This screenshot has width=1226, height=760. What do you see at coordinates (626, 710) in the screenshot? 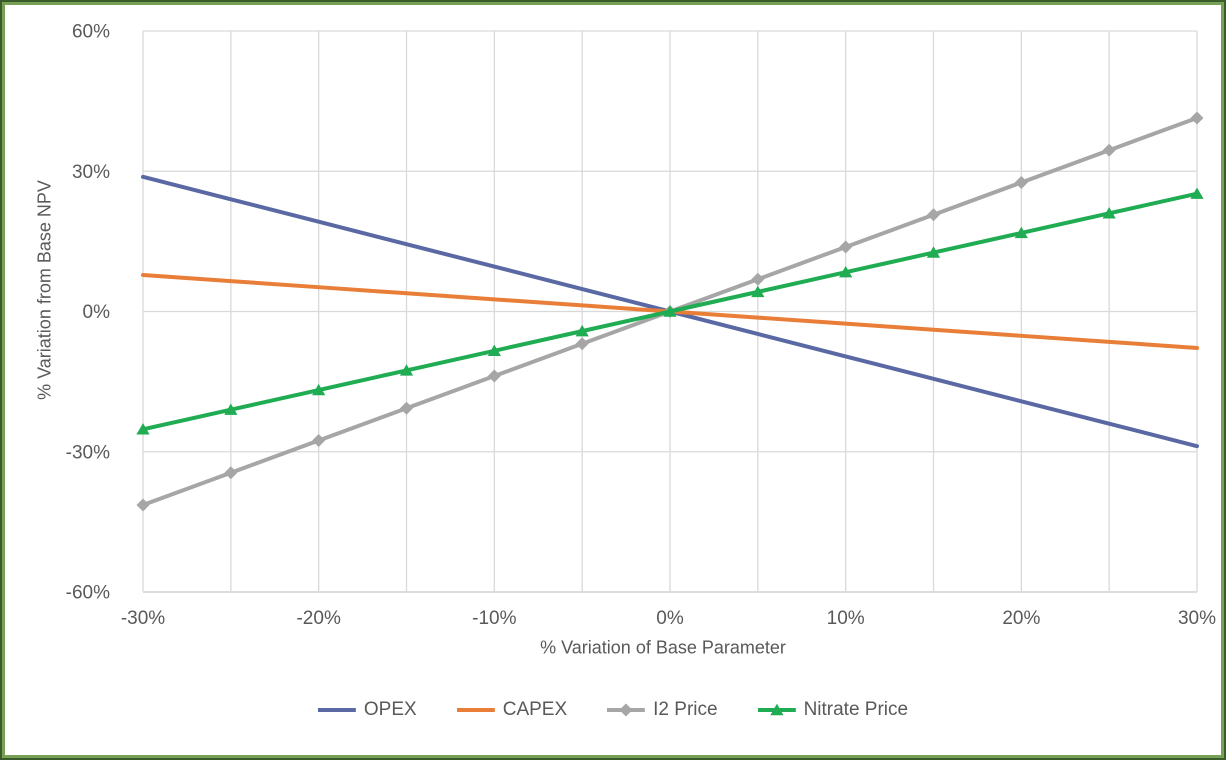
I see `legend-key-diamond-icon` at bounding box center [626, 710].